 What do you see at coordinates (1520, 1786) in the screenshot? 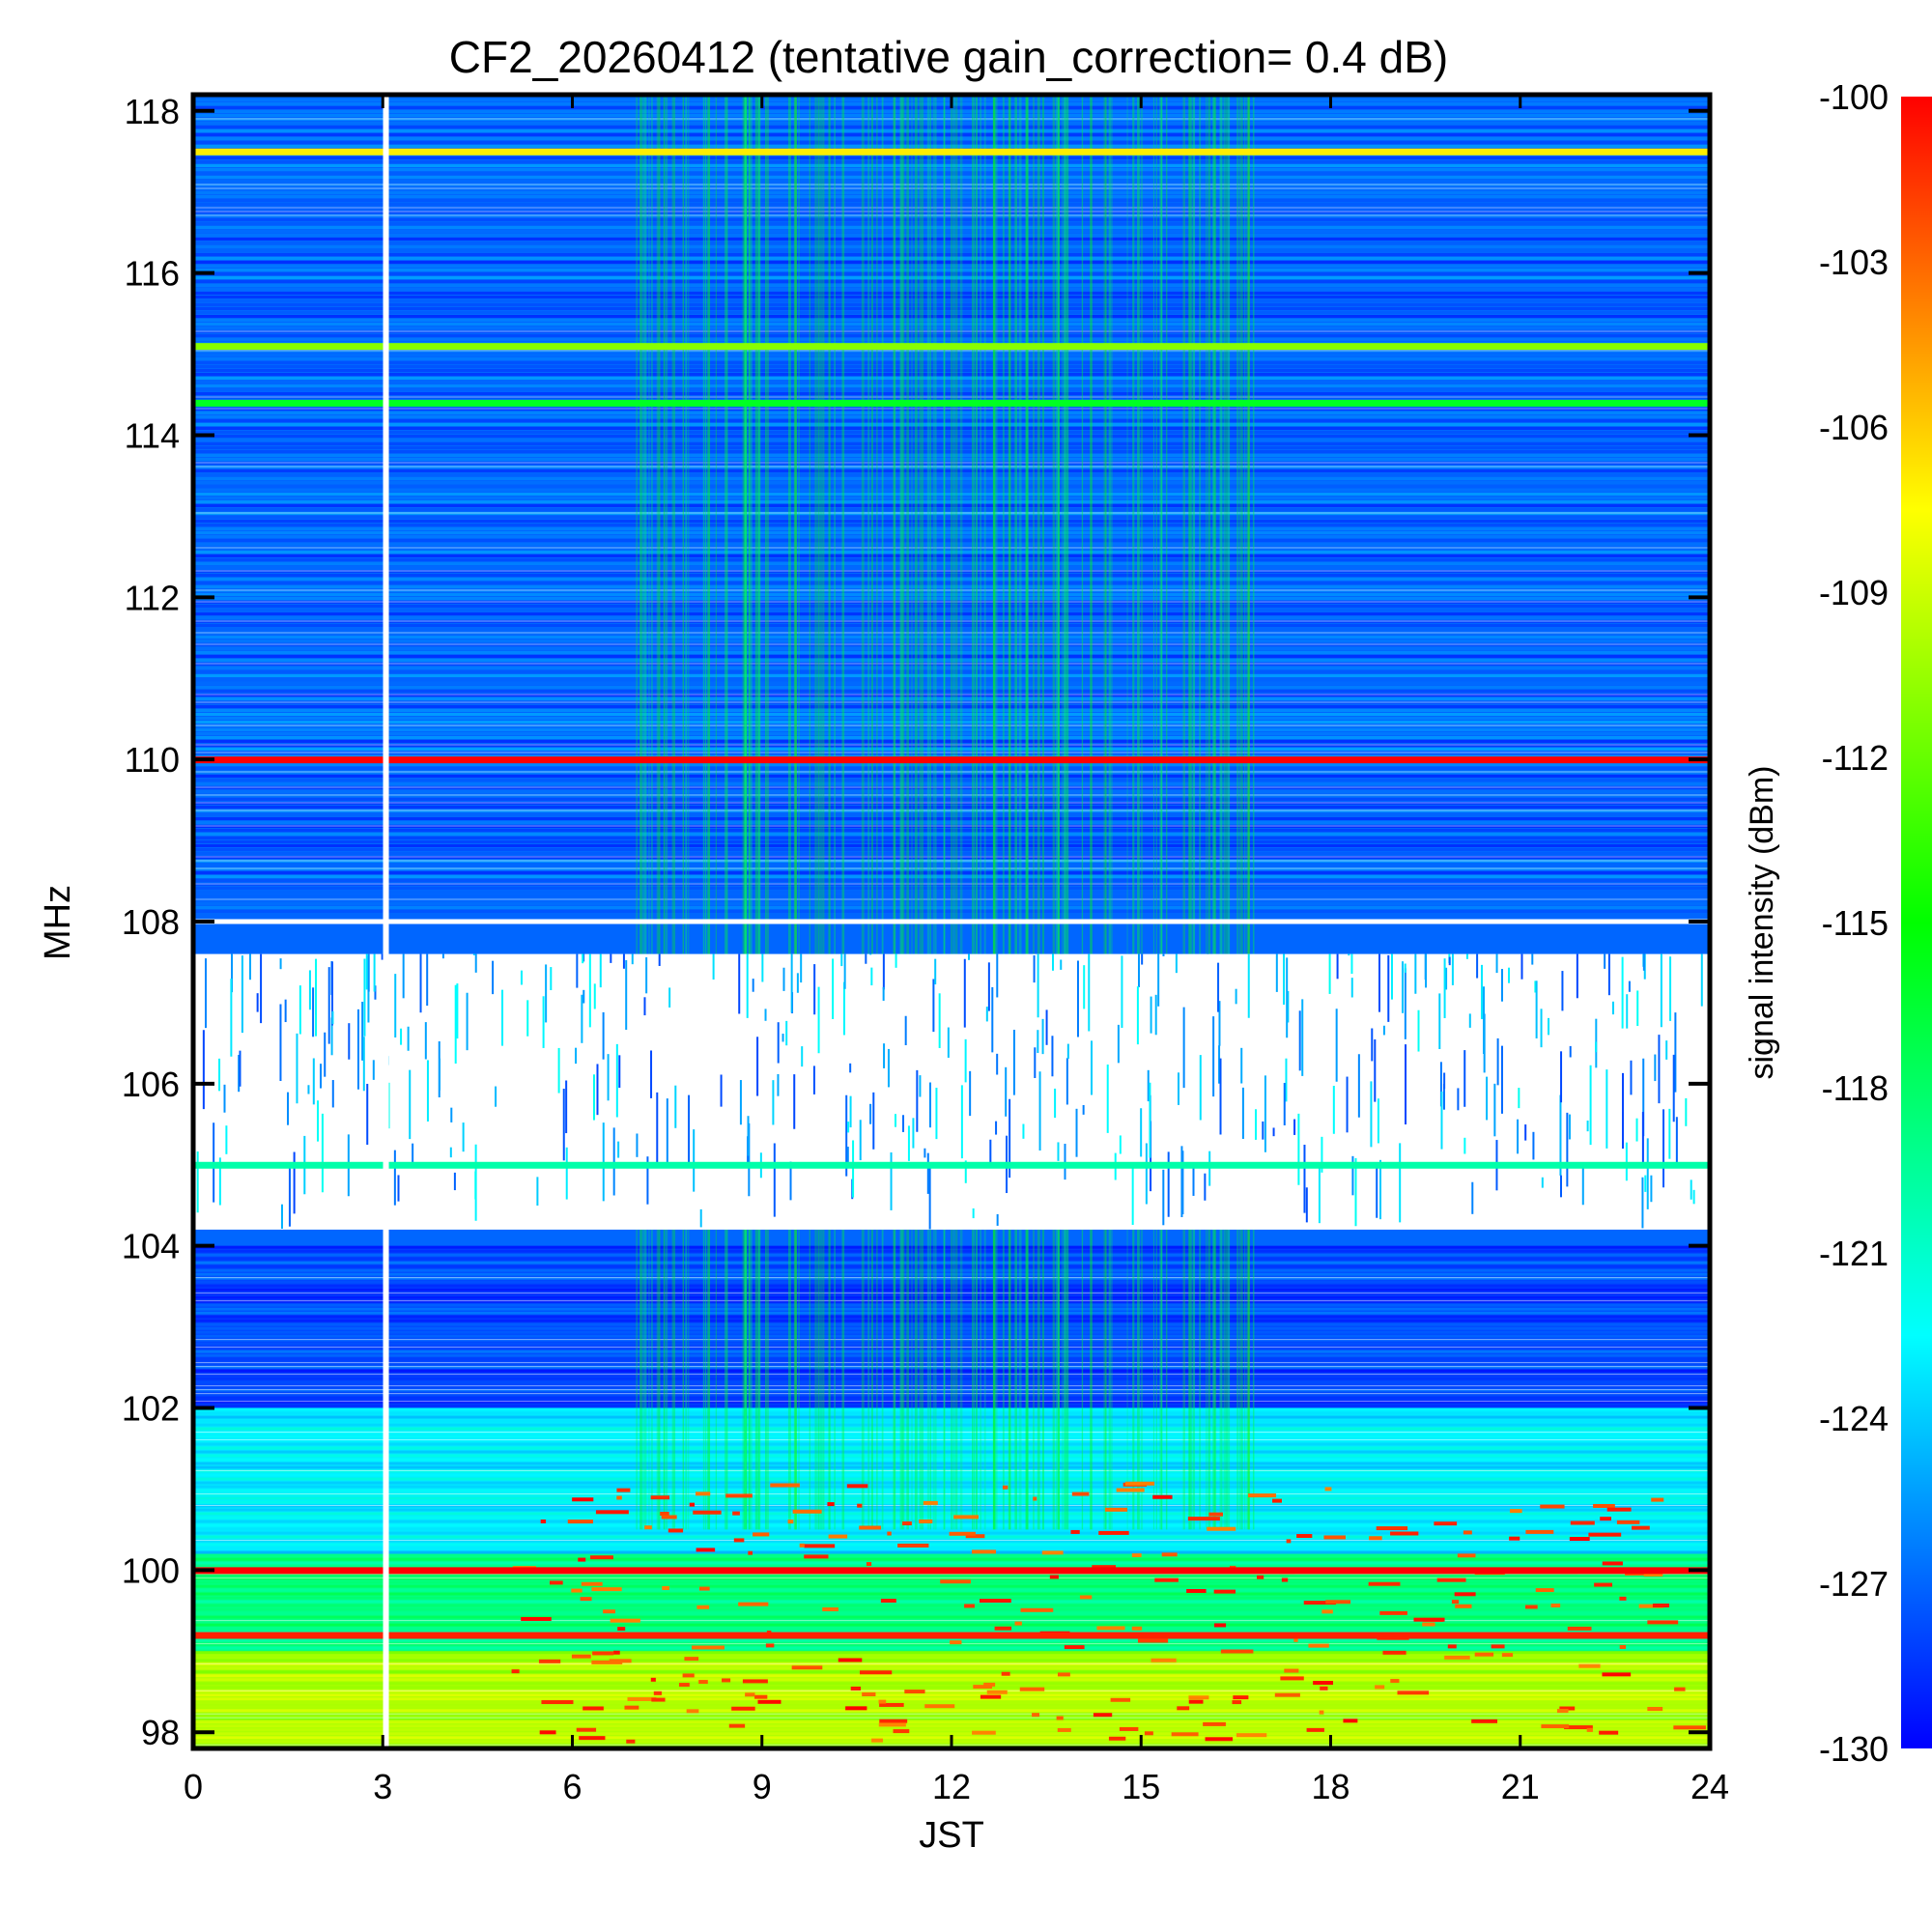
I see `x-tick-label: 21` at bounding box center [1520, 1786].